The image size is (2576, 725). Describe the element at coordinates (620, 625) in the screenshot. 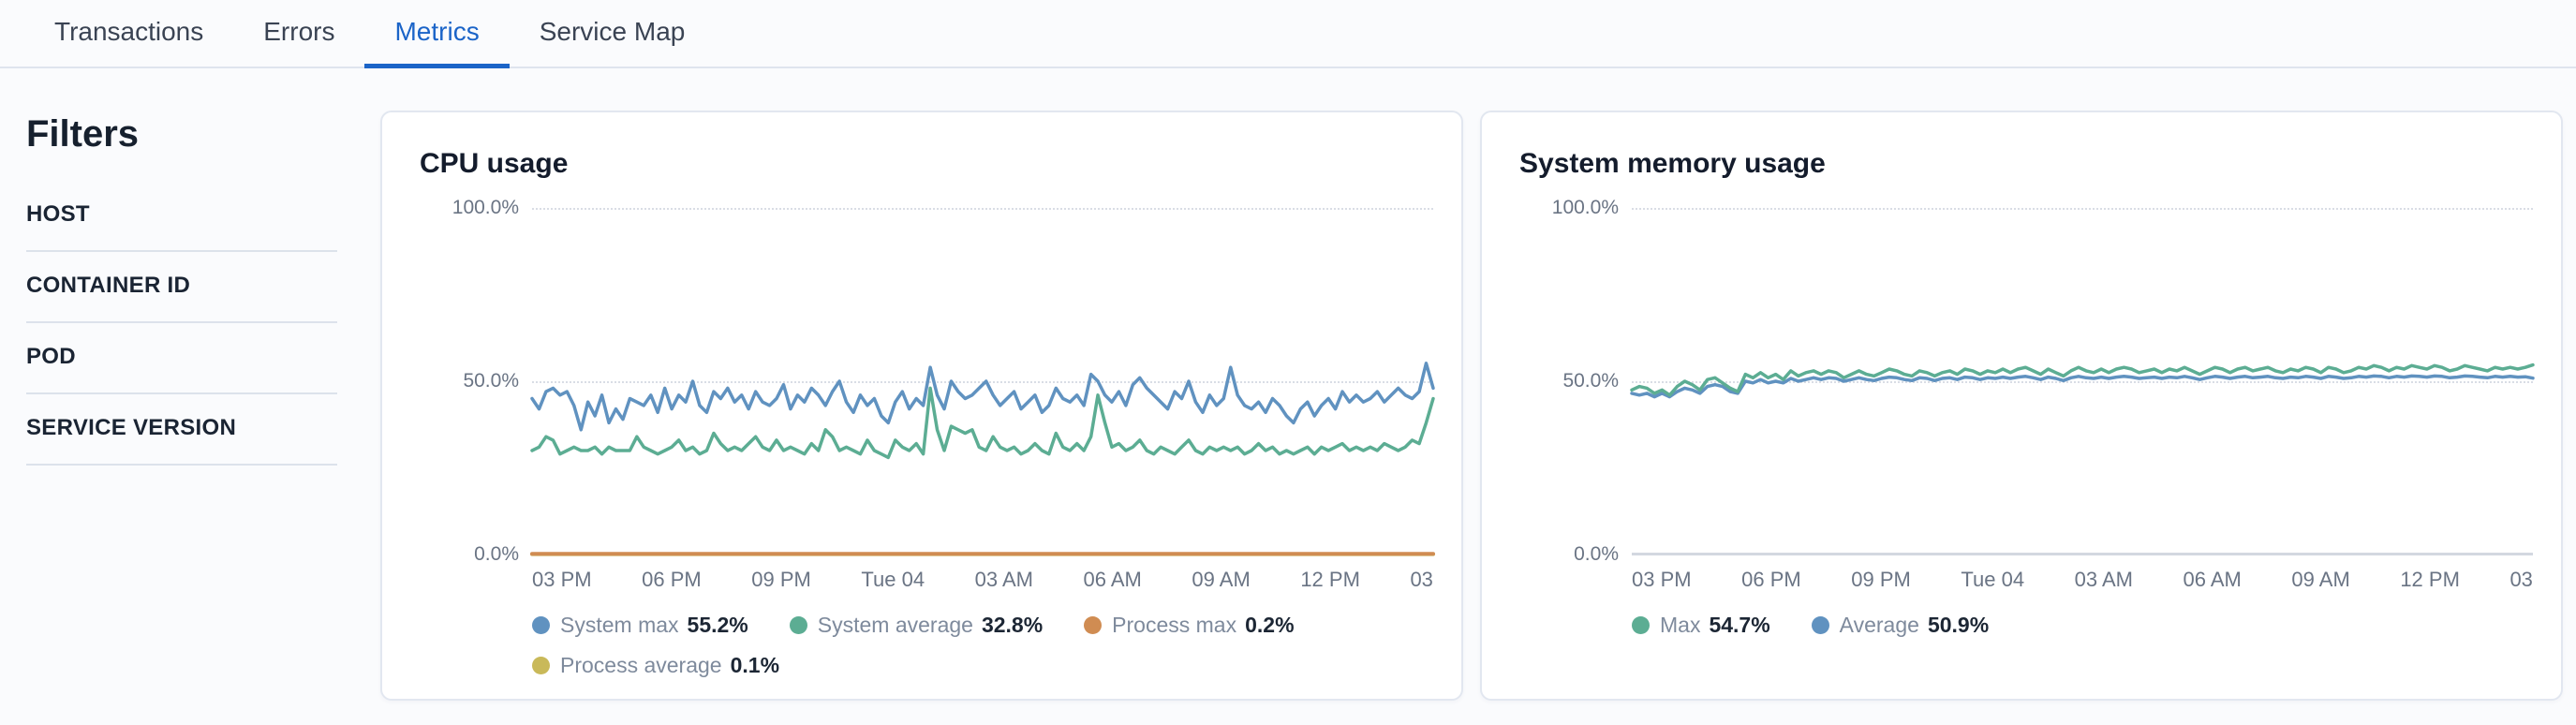

I see `legend-label: System max` at that location.